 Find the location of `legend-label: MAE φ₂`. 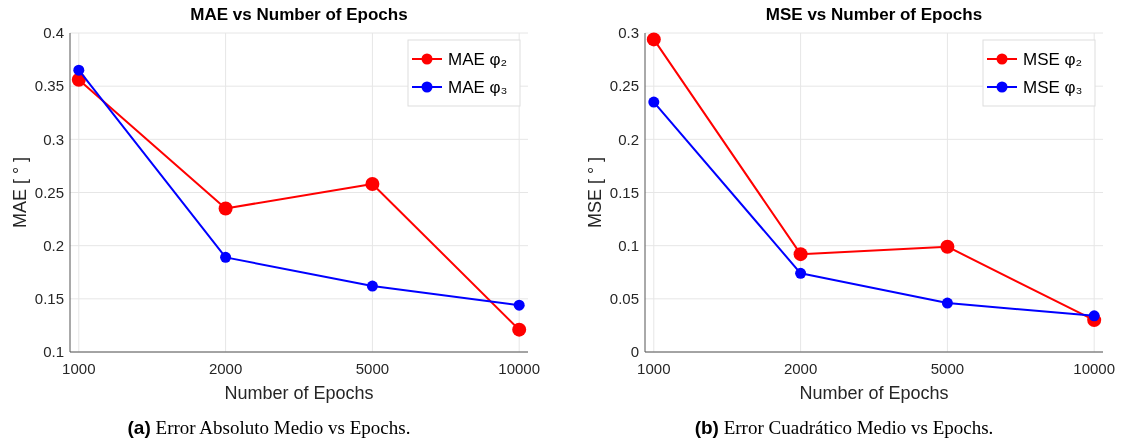

legend-label: MAE φ₂ is located at coordinates (478, 59).